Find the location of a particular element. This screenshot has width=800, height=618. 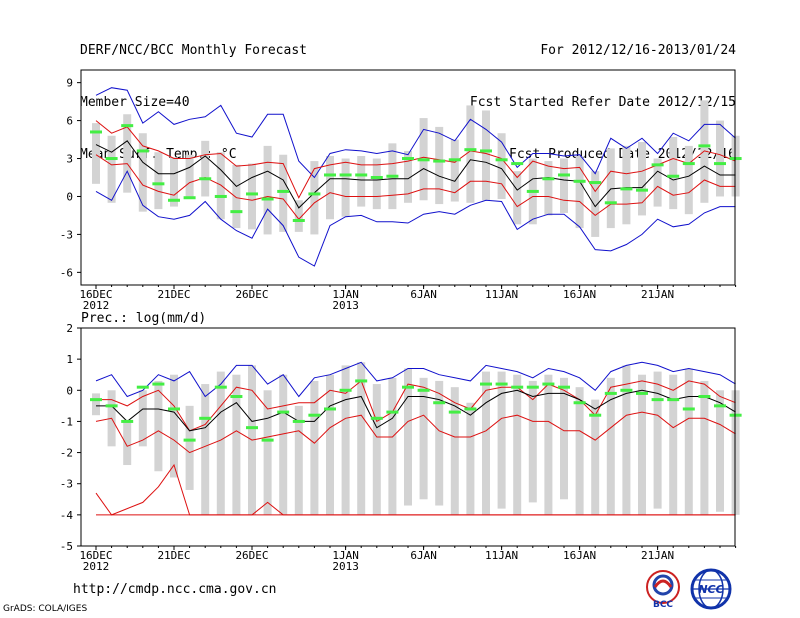

xtick-sublabel-0-0: 2012 is located at coordinates (96, 305).